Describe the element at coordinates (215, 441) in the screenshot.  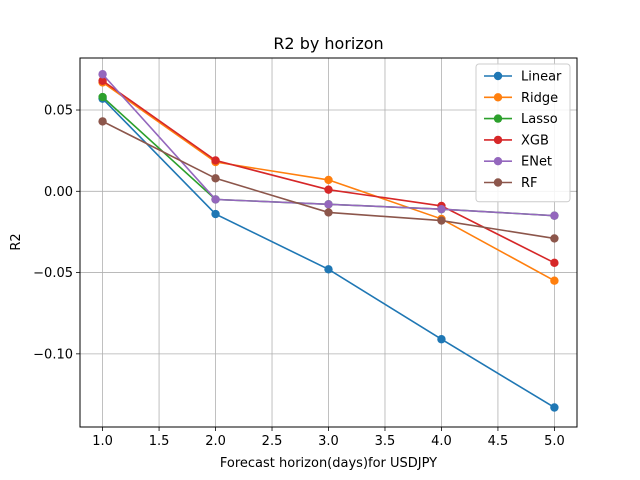
I see `x-tick-label: 2.0` at that location.